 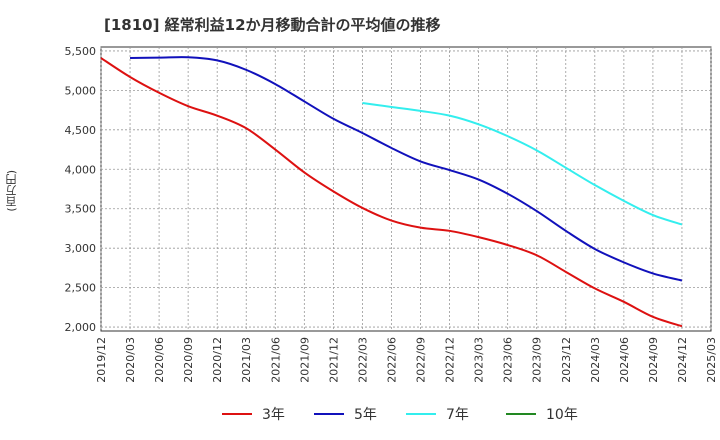 What do you see at coordinates (333, 360) in the screenshot?
I see `x-tick-label: 2021/12` at bounding box center [333, 360].